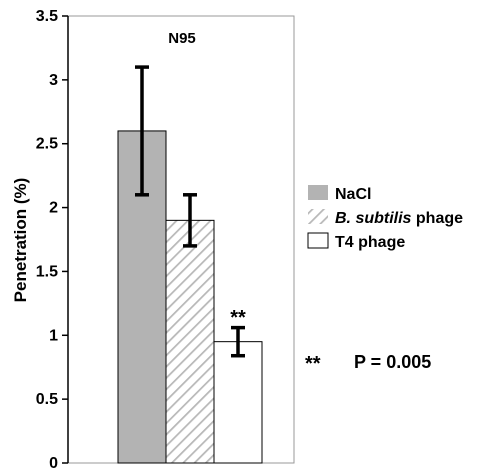  I want to click on legend-label: B. subtilis phage, so click(399, 218).